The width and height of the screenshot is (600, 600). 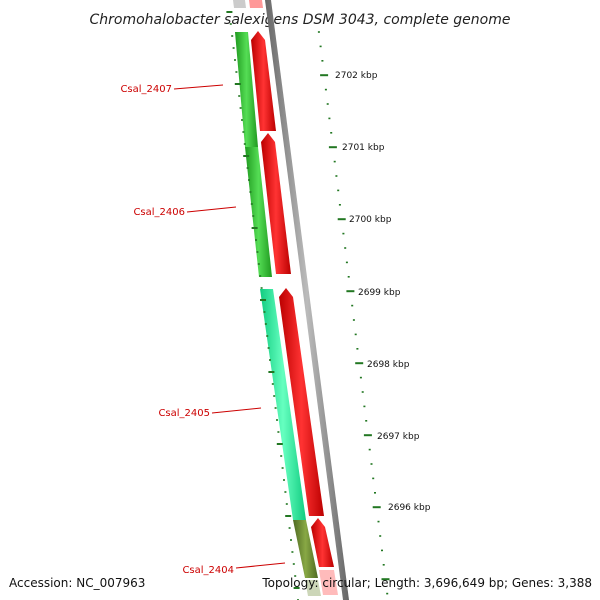 What do you see at coordinates (353, 313) in the screenshot?
I see `scale-ticks-outer` at bounding box center [353, 313].